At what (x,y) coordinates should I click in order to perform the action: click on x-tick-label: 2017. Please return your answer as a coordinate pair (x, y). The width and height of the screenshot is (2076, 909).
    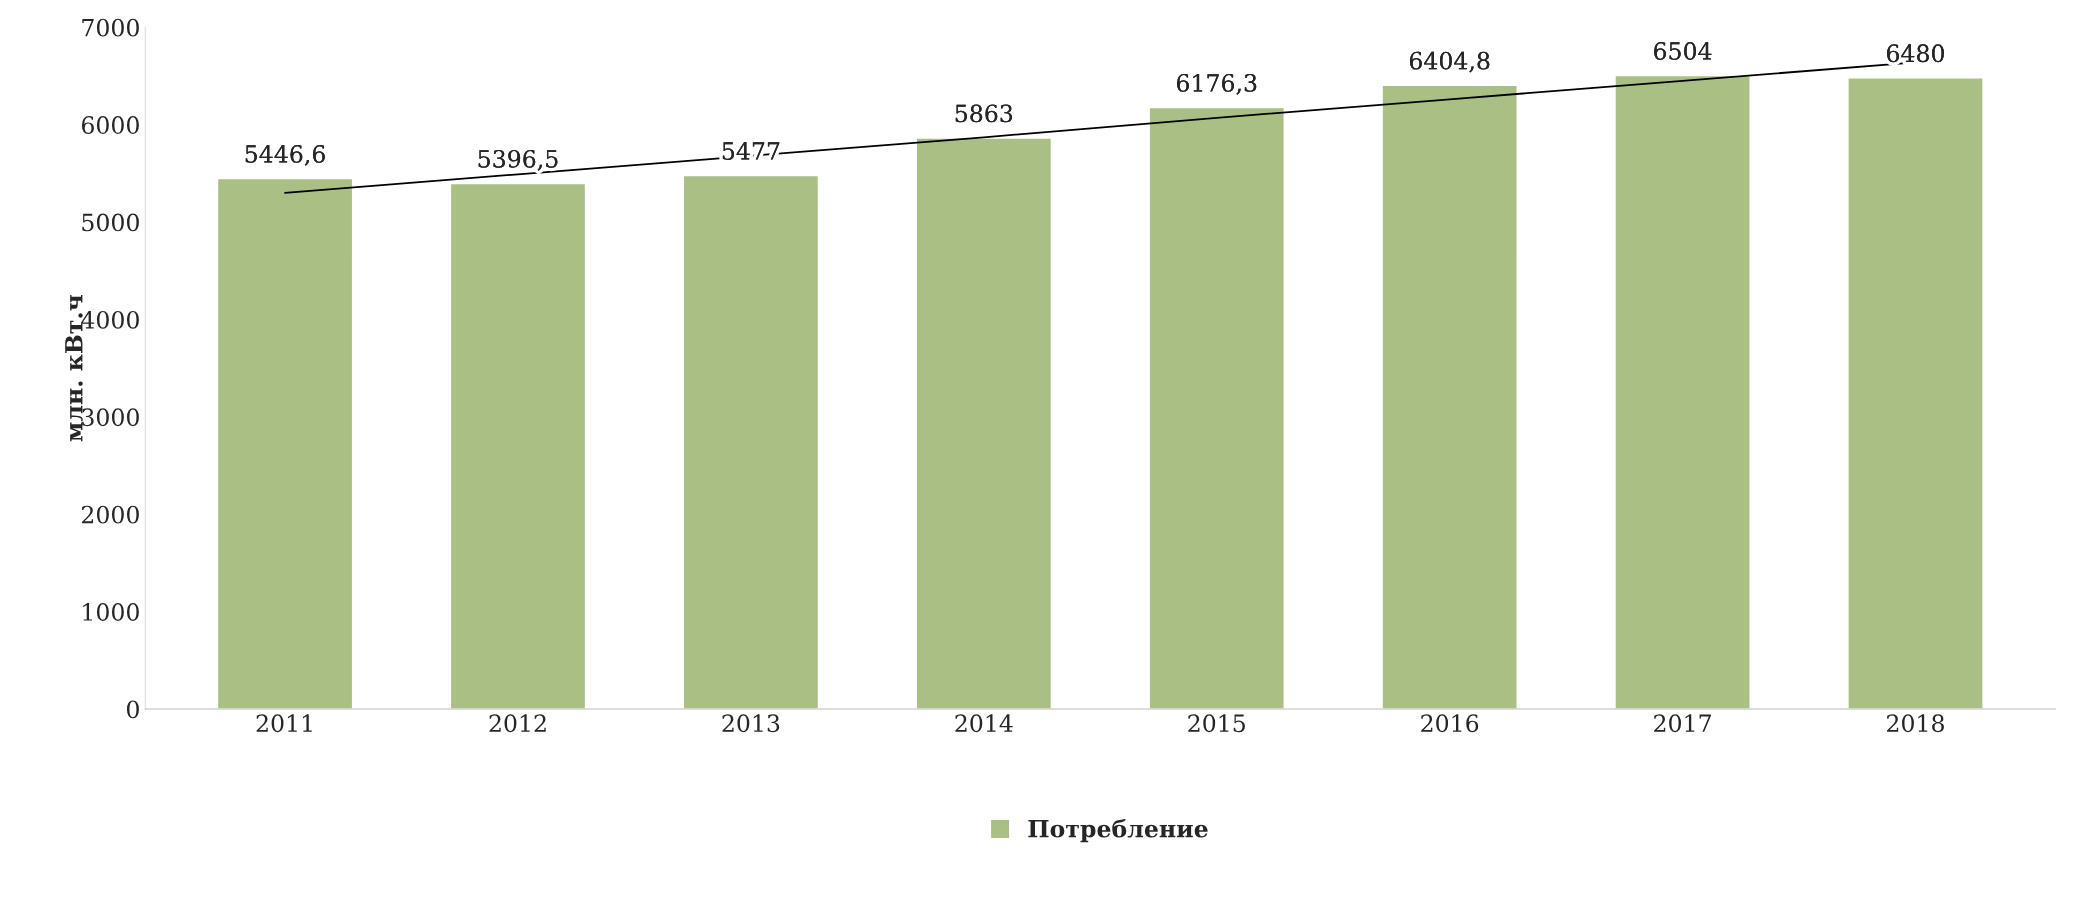
    Looking at the image, I should click on (1682, 723).